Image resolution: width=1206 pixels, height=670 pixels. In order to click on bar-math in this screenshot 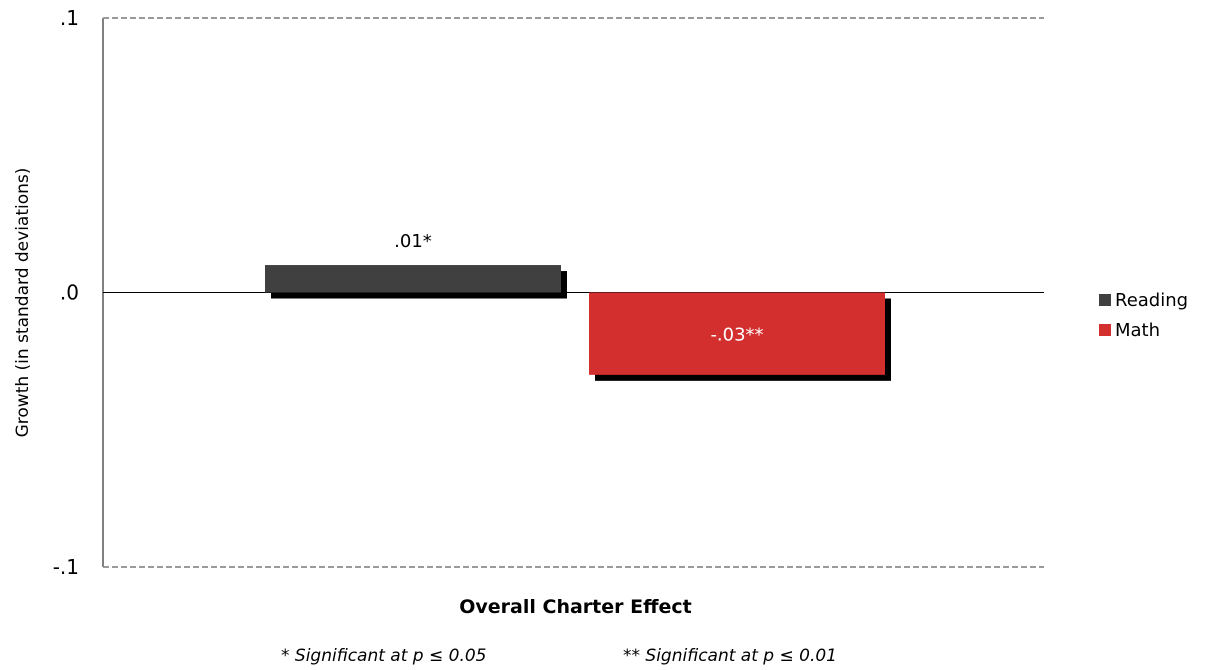, I will do `click(737, 333)`.